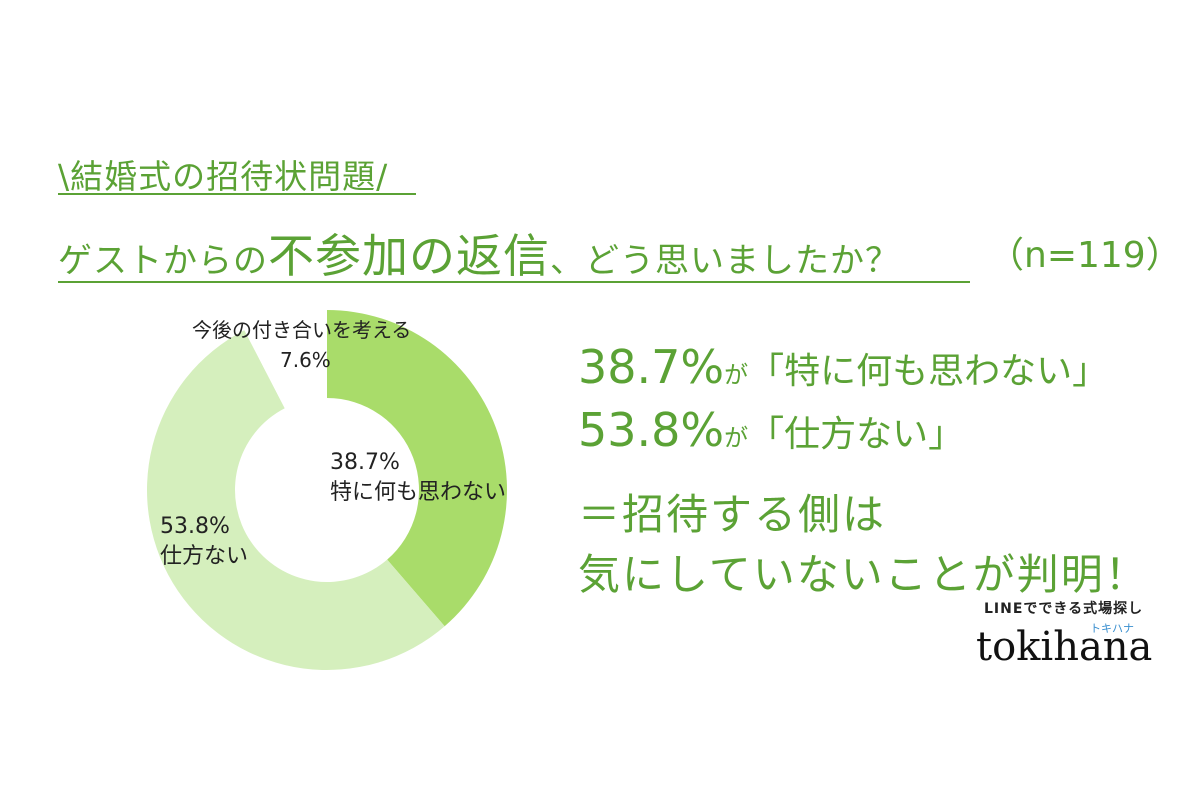  Describe the element at coordinates (736, 438) in the screenshot. I see `stat-2-particle: が` at that location.